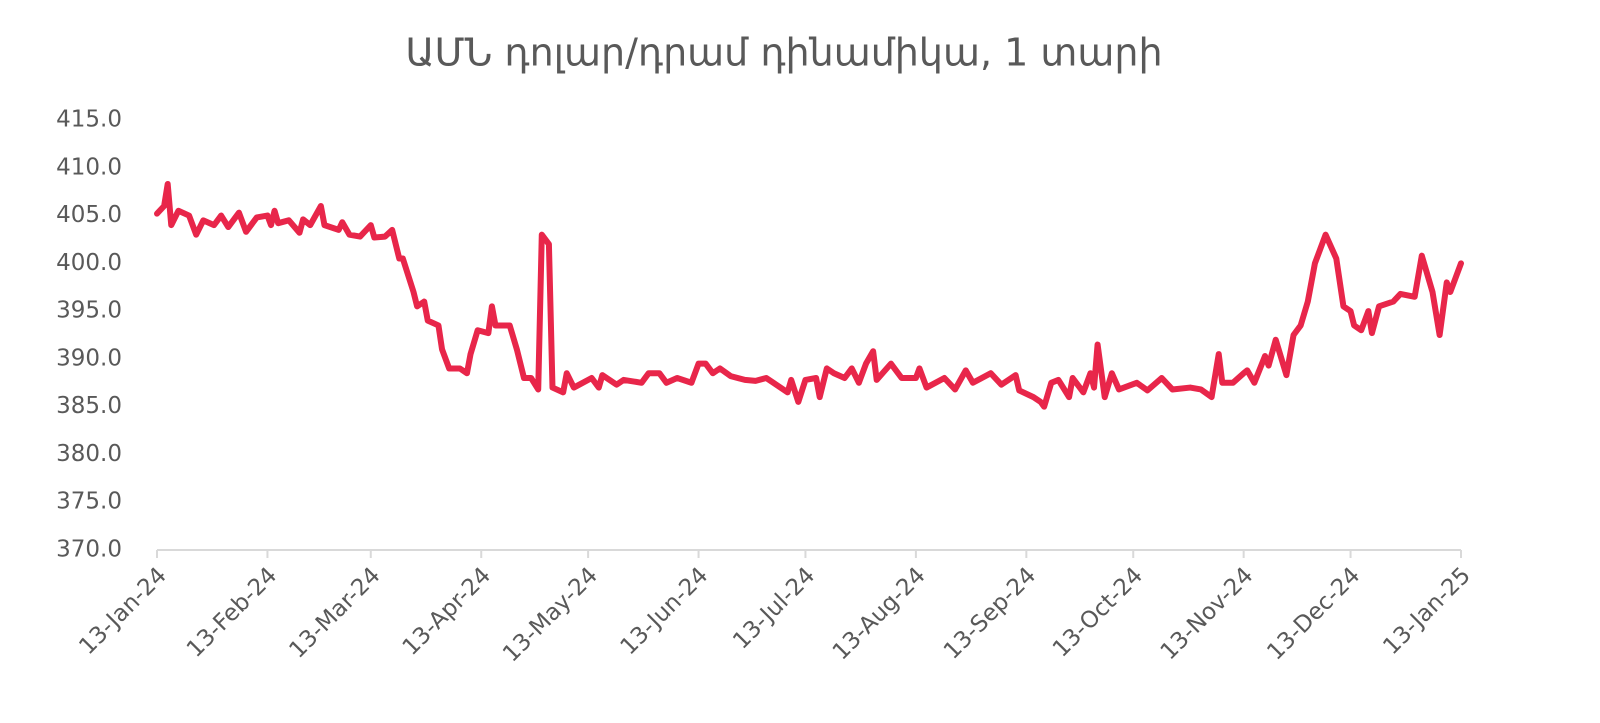 The width and height of the screenshot is (1600, 723). Describe the element at coordinates (879, 613) in the screenshot. I see `x-tick-label: 13-Aug-24` at that location.